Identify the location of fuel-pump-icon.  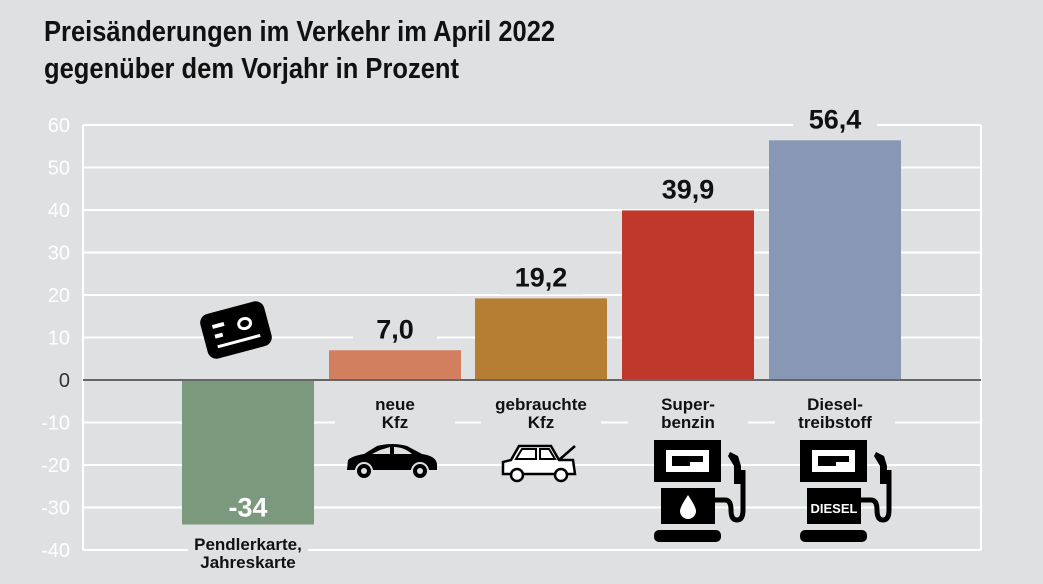
(700, 491).